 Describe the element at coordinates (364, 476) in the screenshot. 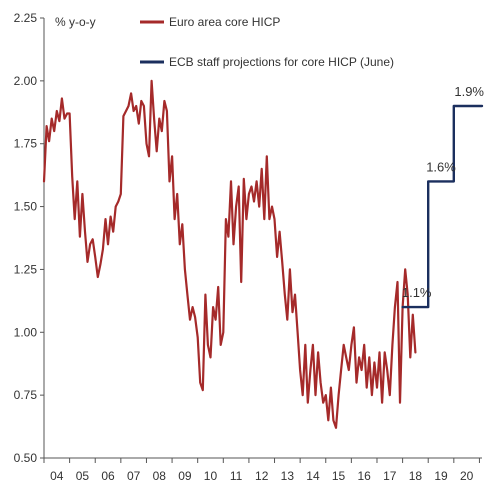

I see `x-tick-label: 16` at that location.